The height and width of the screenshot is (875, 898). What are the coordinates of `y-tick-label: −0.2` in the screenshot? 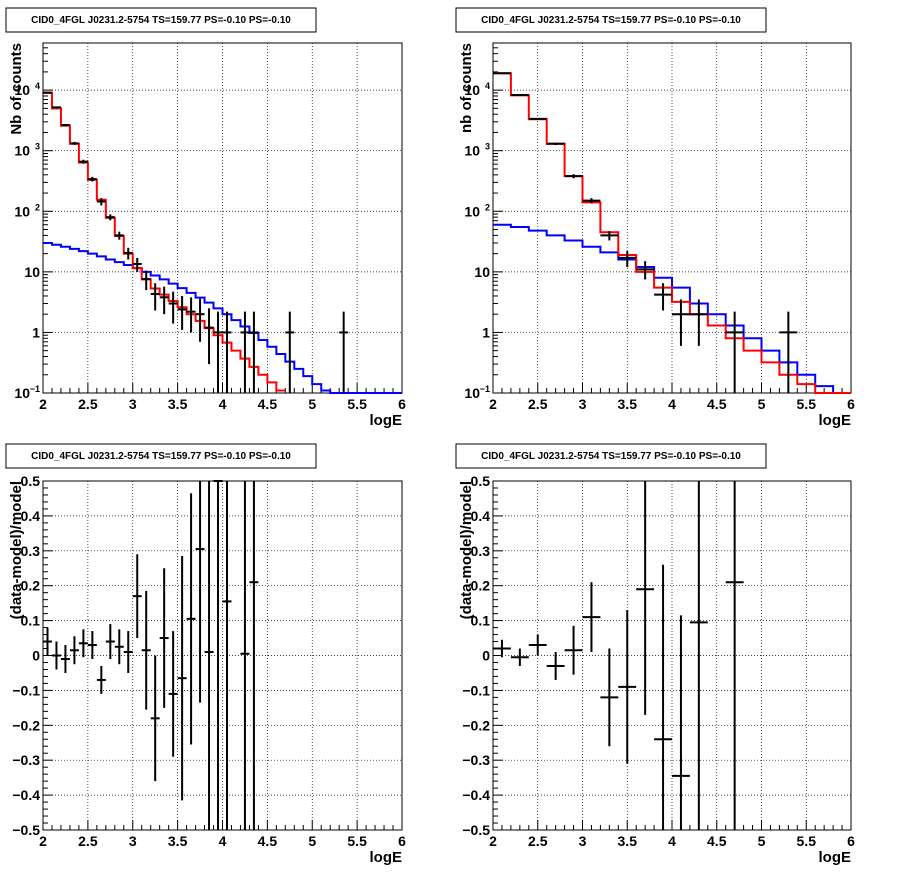 It's located at (26, 725).